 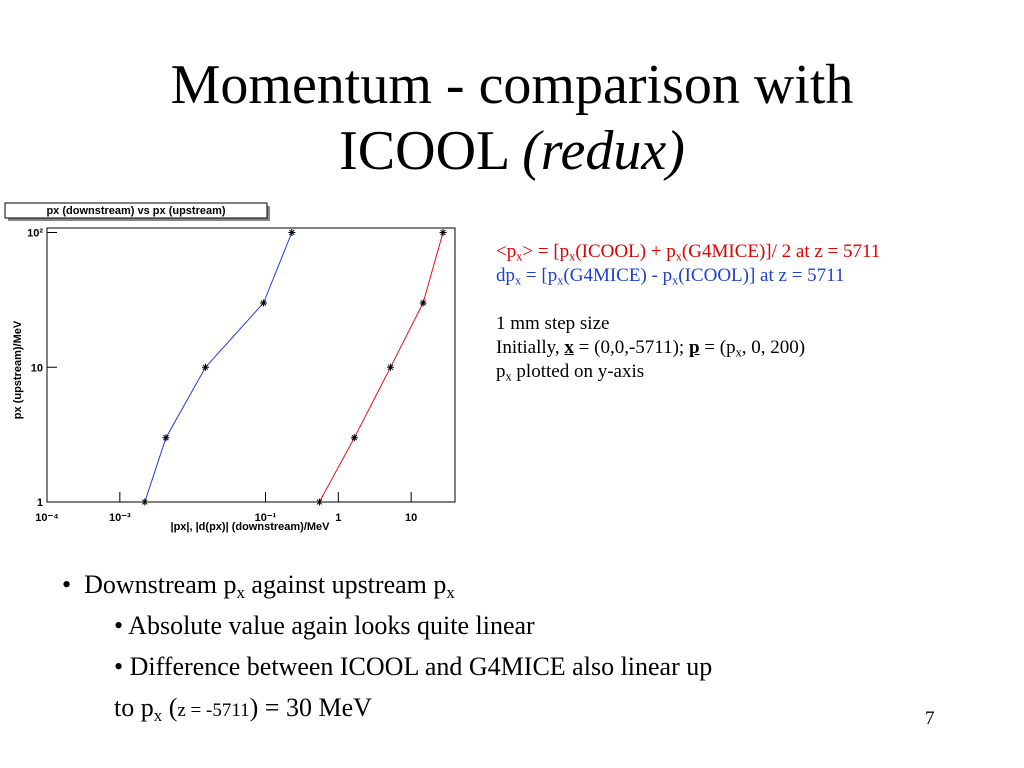 What do you see at coordinates (603, 151) in the screenshot?
I see `title-italic: (redux)` at bounding box center [603, 151].